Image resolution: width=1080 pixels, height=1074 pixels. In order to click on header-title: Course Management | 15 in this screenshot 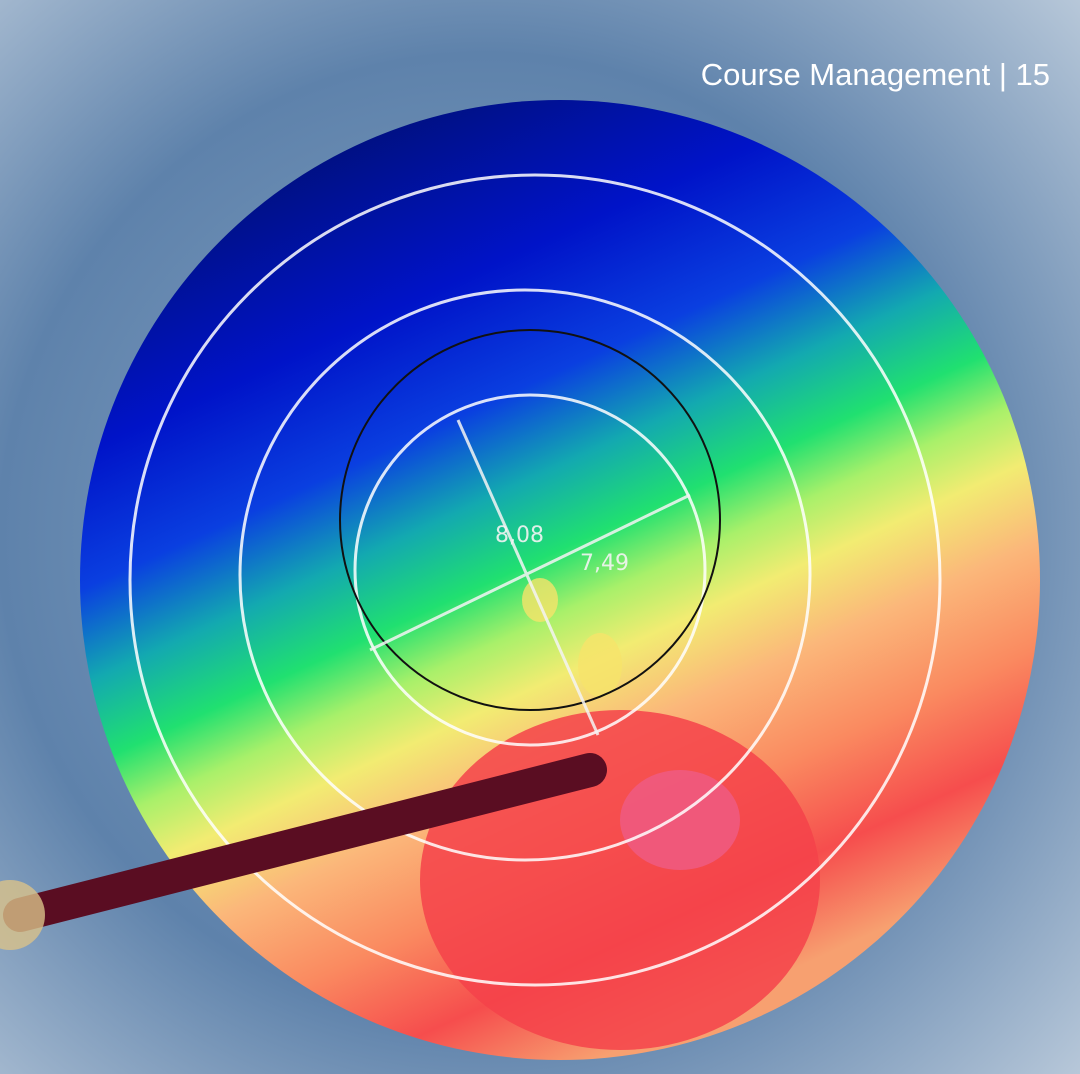, I will do `click(875, 74)`.